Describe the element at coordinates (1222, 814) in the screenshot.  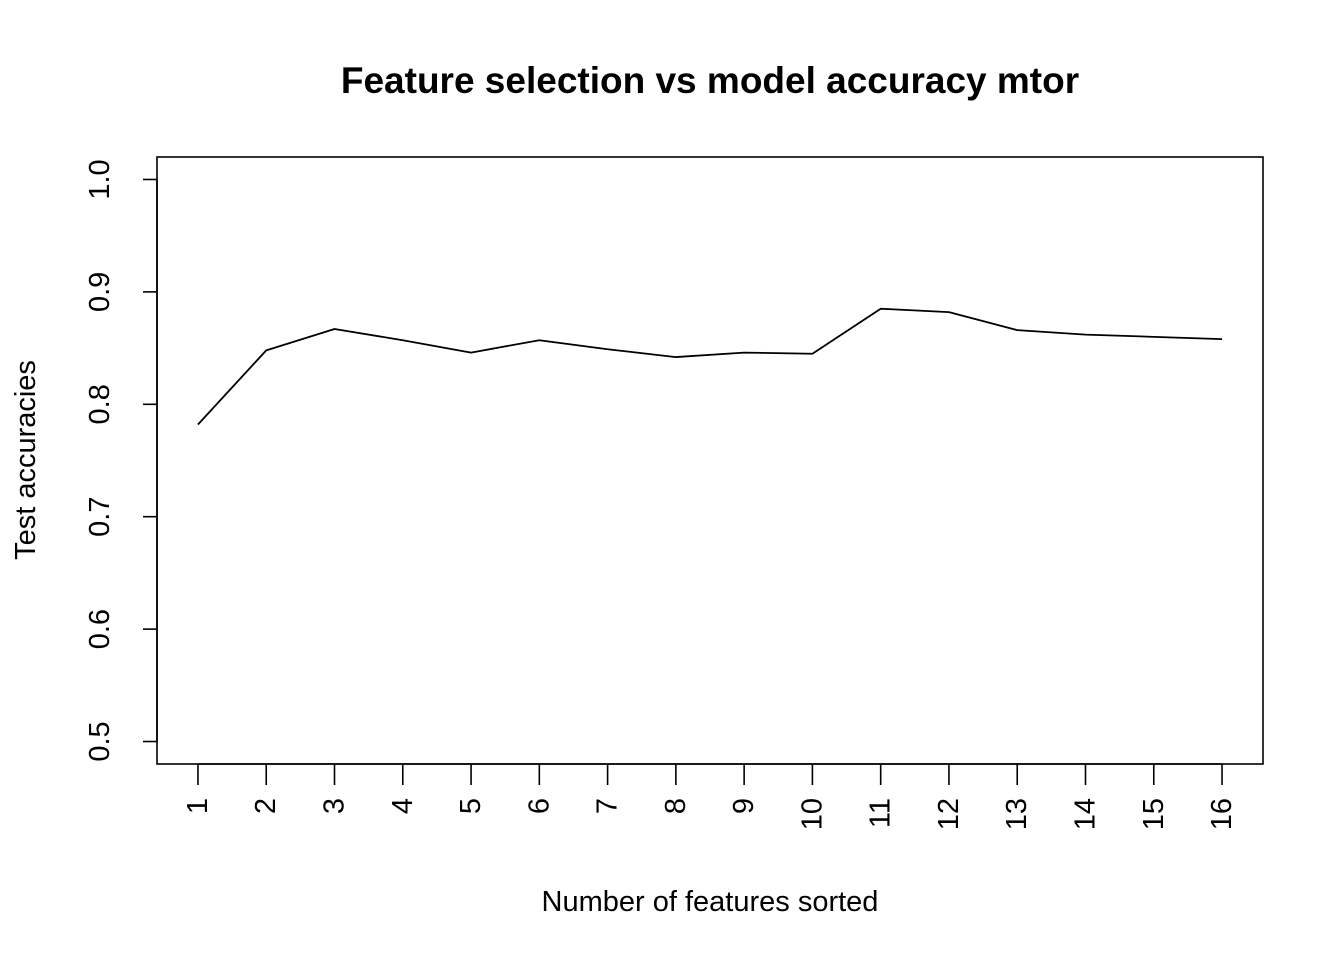
I see `x-tick-label: 16` at that location.